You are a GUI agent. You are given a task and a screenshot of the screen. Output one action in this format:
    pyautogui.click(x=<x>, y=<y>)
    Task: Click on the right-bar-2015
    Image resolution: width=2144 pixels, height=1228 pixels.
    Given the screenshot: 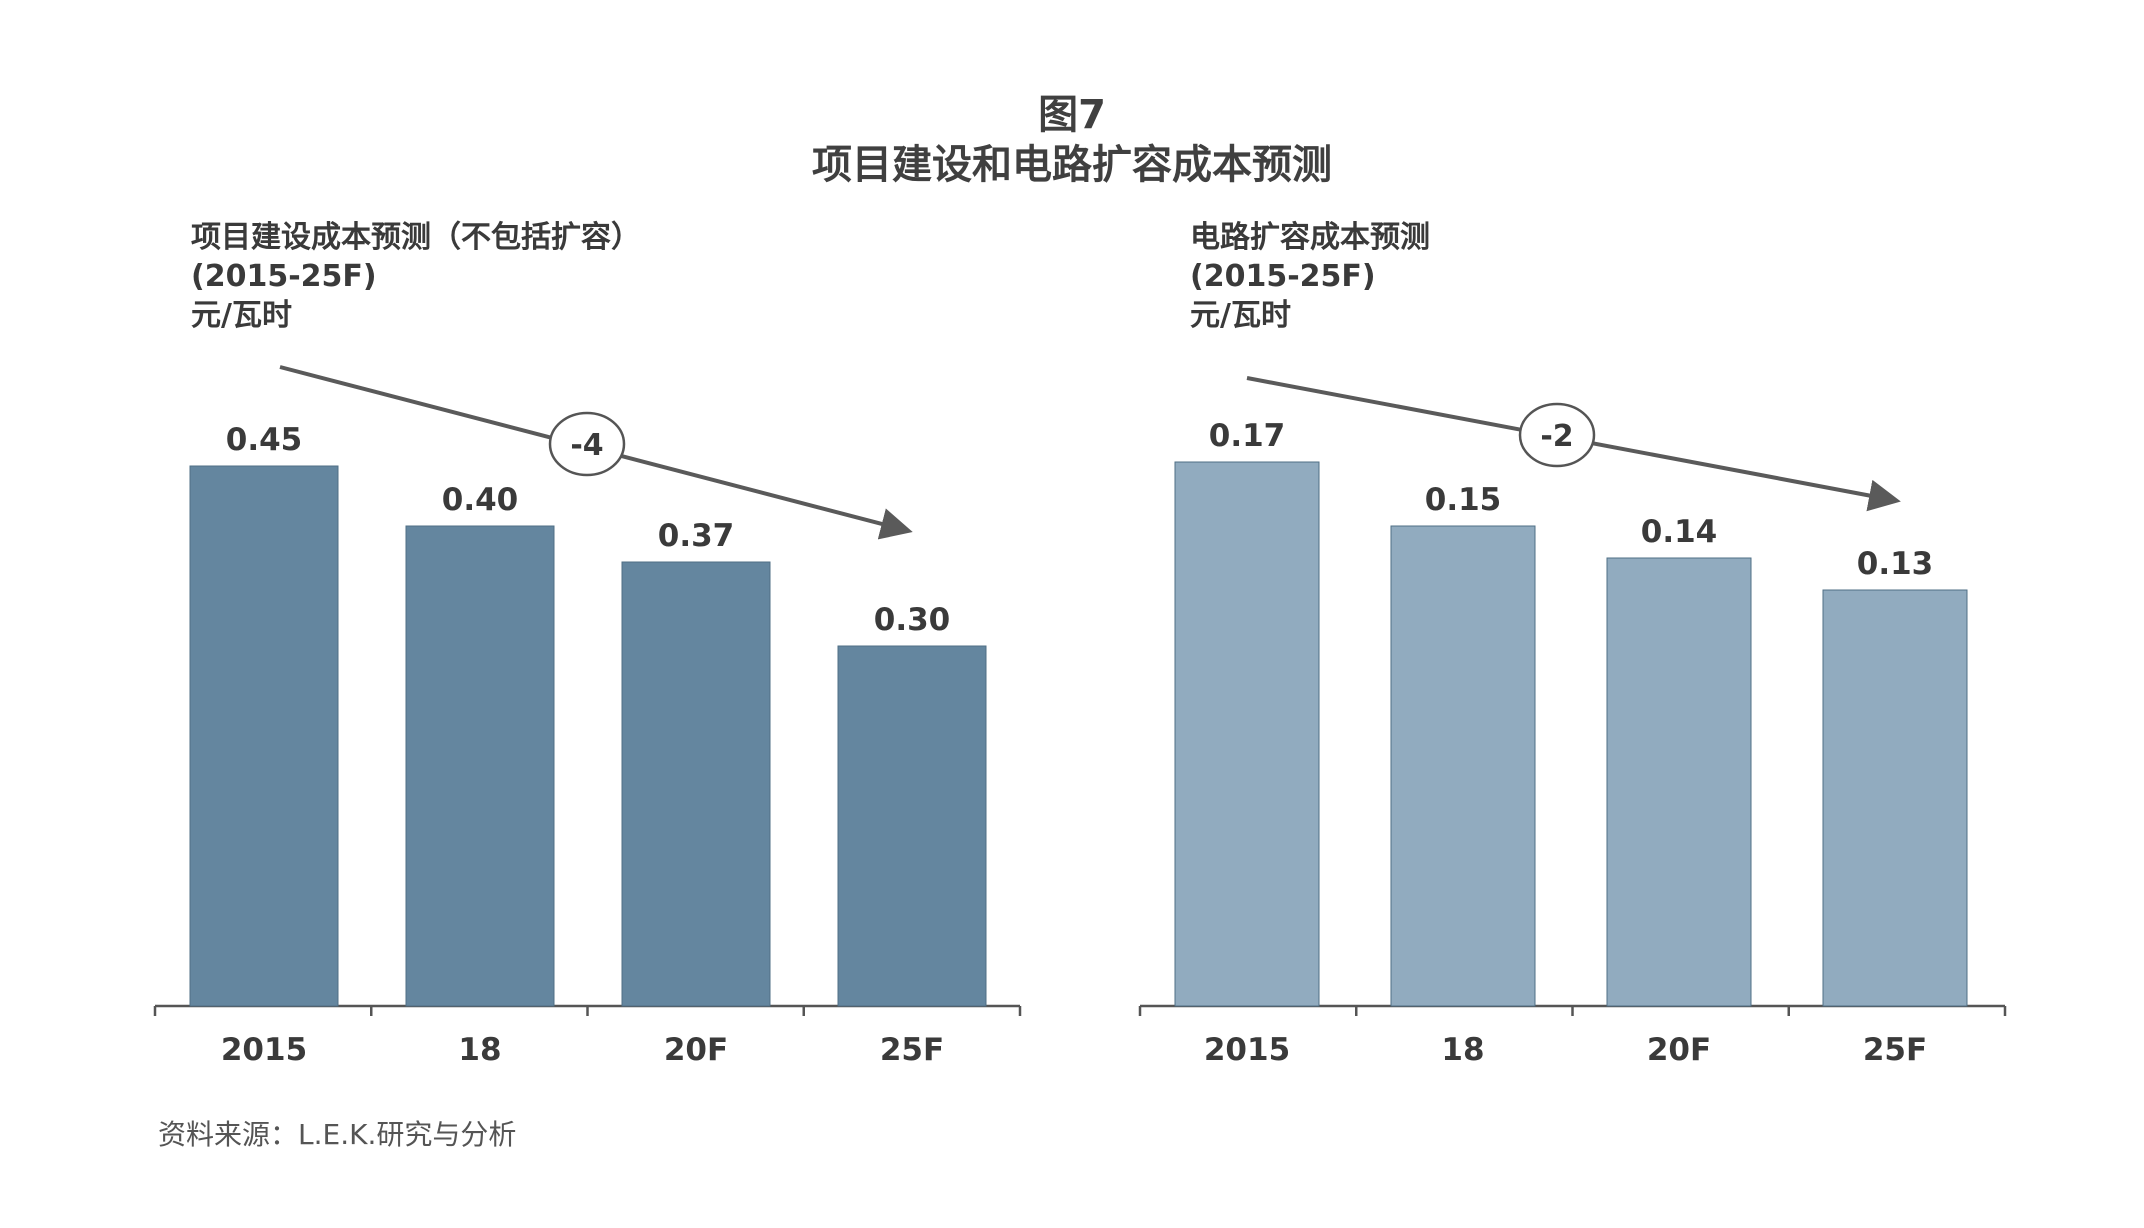 What is the action you would take?
    pyautogui.click(x=1247, y=734)
    